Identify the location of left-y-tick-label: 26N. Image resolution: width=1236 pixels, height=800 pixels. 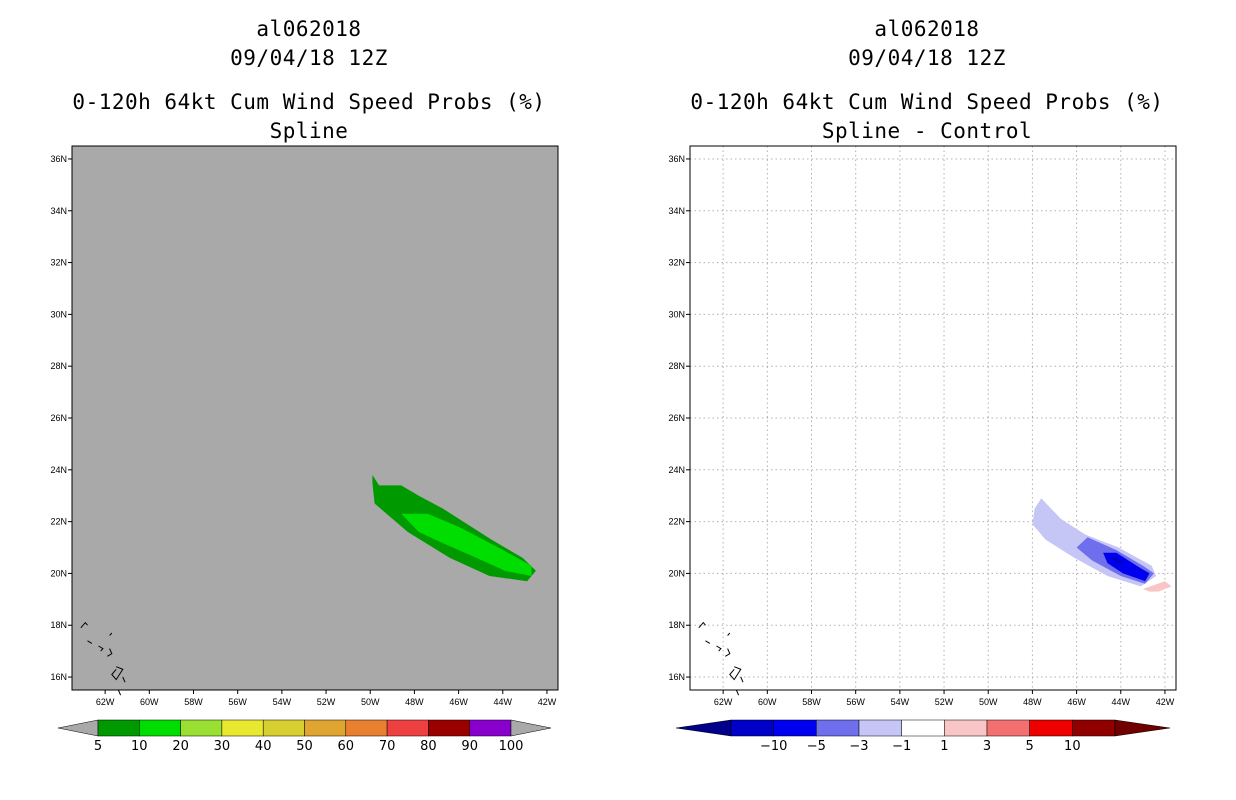
(58, 418).